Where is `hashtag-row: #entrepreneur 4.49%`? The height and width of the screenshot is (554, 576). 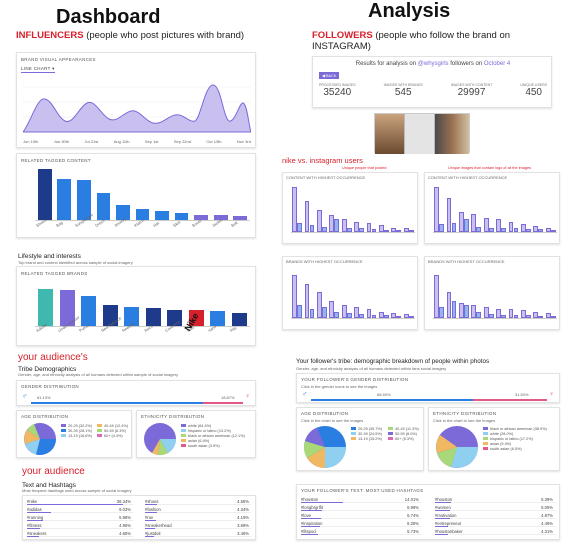
hashtag-row: #entrepreneur 4.49% is located at coordinates (495, 524).